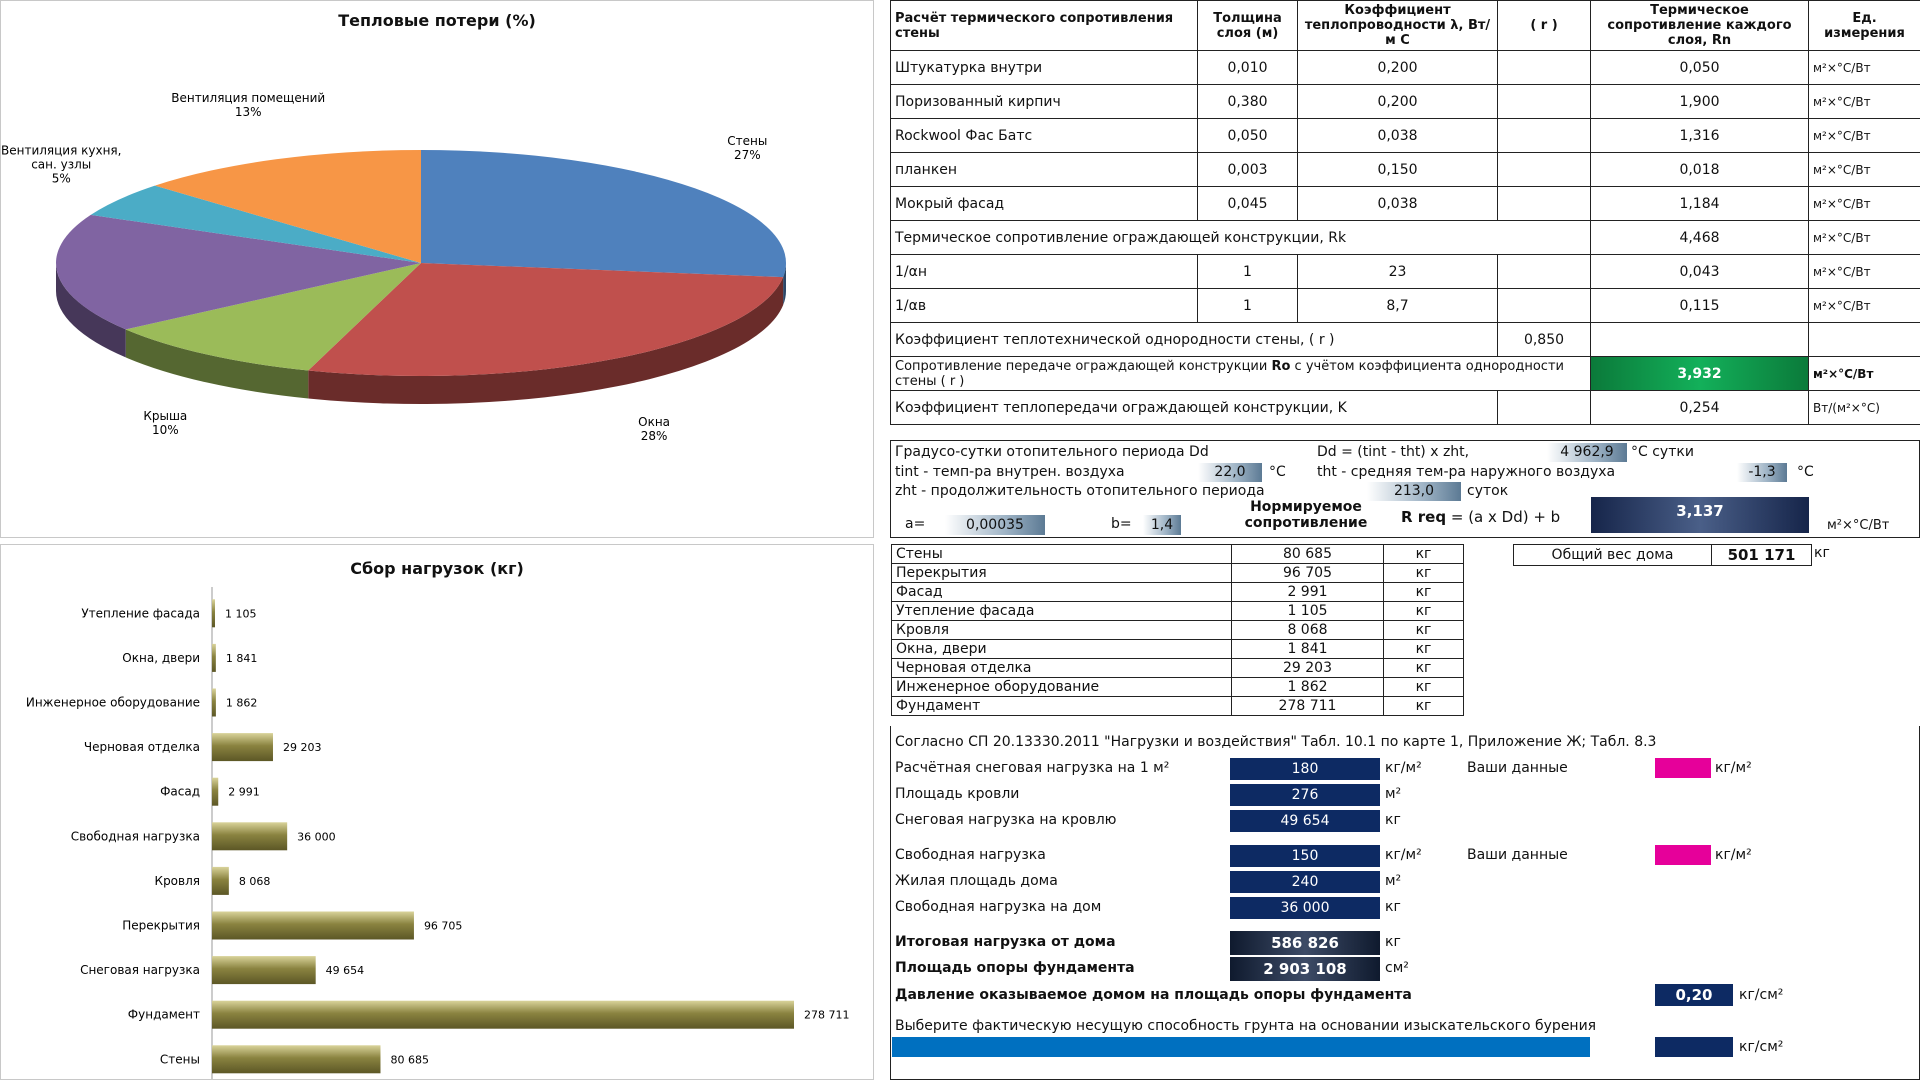 This screenshot has width=1920, height=1080. I want to click on load-row: Стены 80 685 кг, so click(1177, 554).